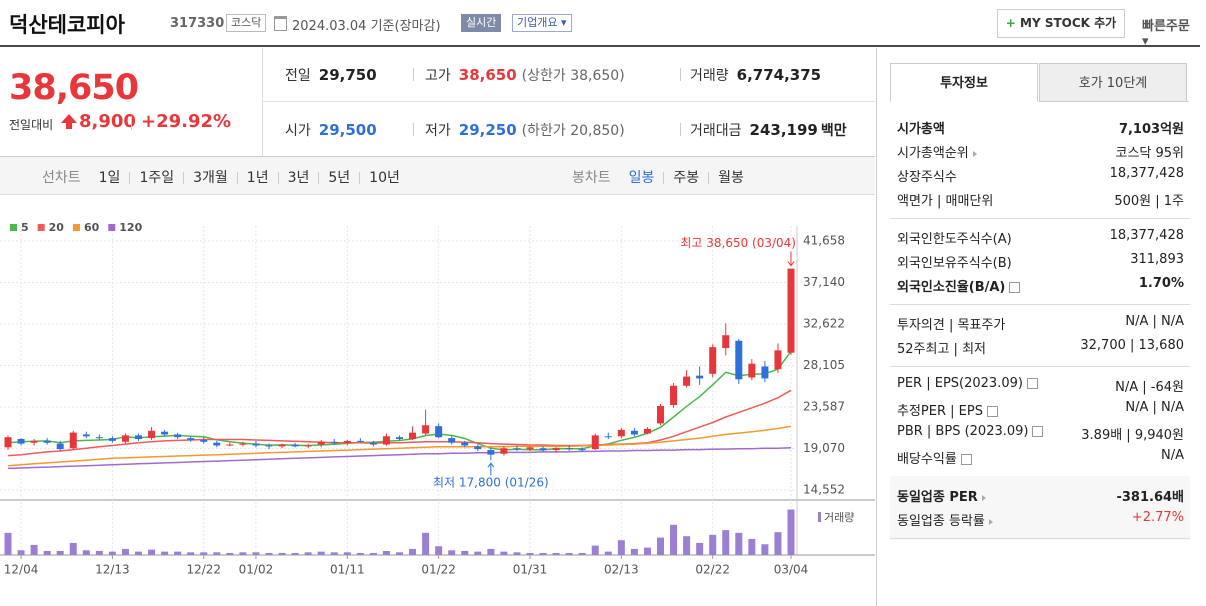 This screenshot has height=606, width=1206. What do you see at coordinates (833, 131) in the screenshot?
I see `summary-unit: 백만` at bounding box center [833, 131].